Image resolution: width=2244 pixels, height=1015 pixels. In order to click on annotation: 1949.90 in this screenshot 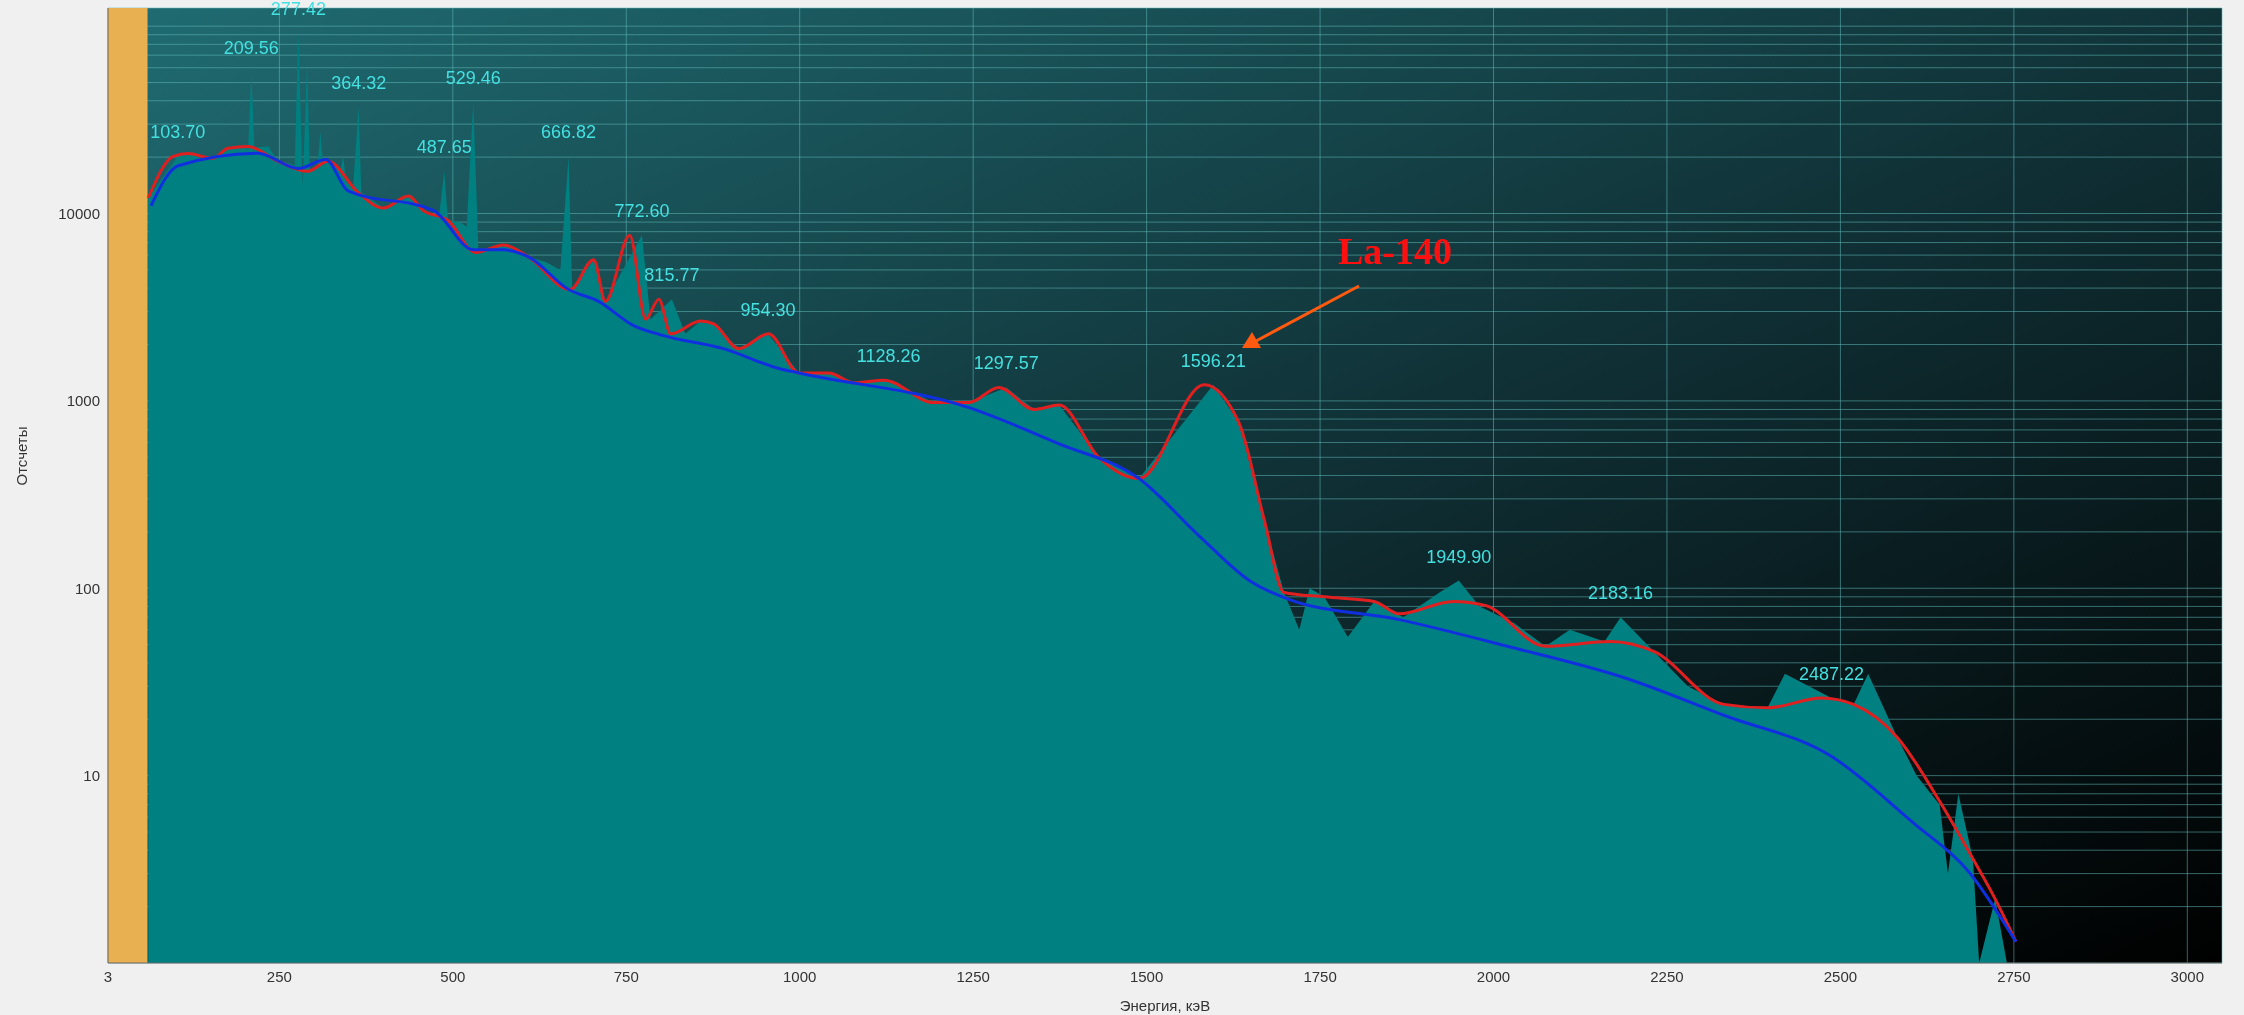, I will do `click(1459, 556)`.